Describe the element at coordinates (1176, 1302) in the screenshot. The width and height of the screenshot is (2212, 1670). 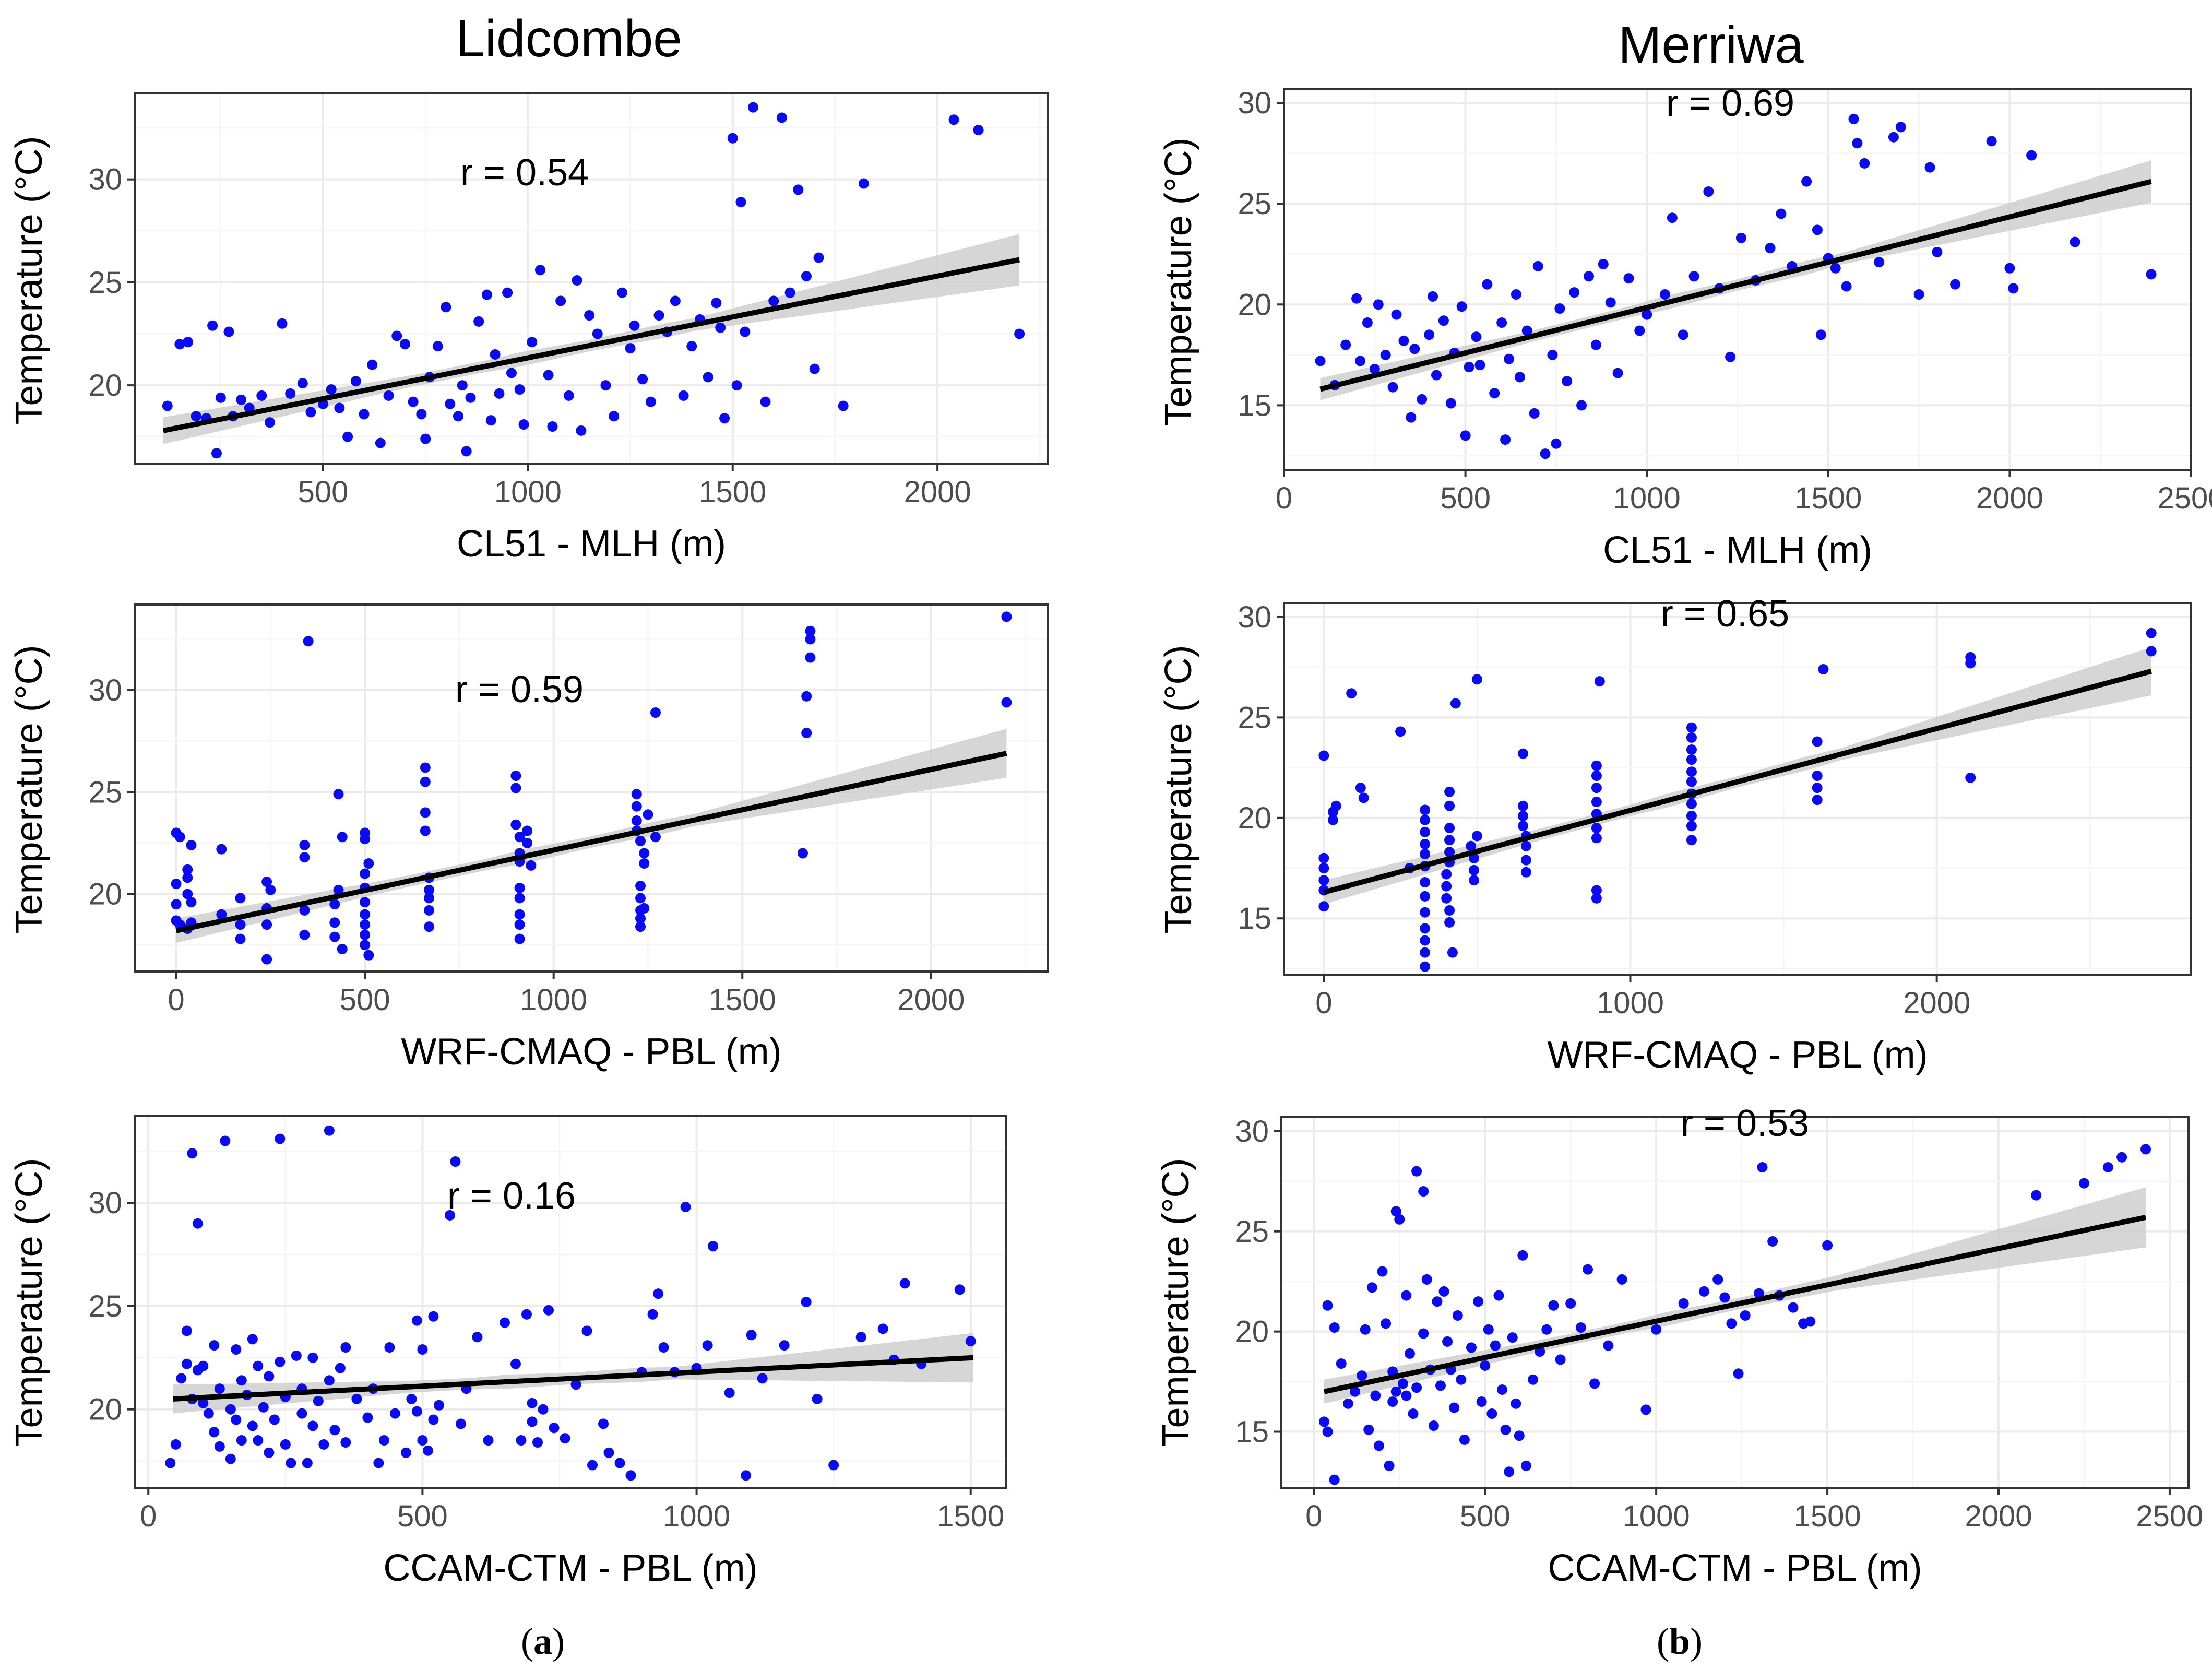
I see `y-axis-title: Temperature (°C)` at that location.